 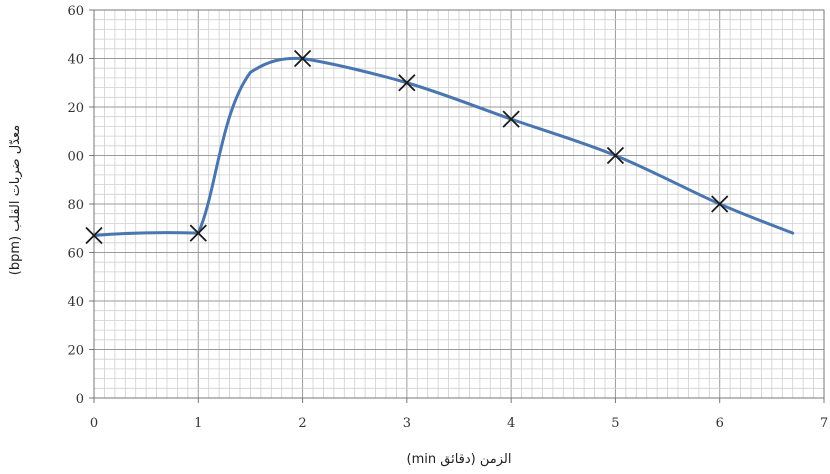 I want to click on x-tick-label: 5, so click(x=615, y=423).